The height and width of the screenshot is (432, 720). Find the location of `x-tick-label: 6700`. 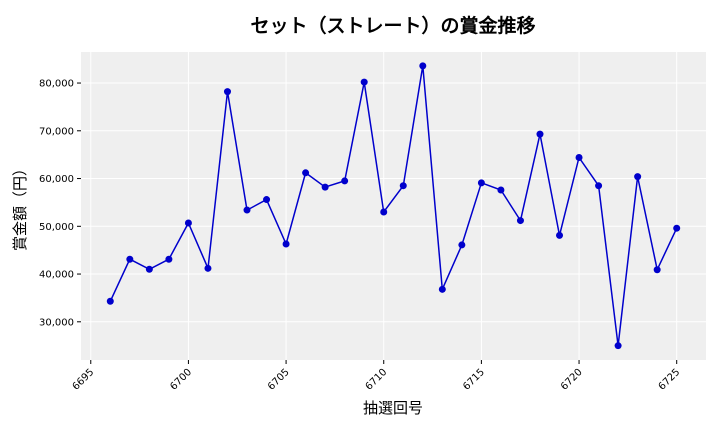

x-tick-label: 6700 is located at coordinates (181, 380).